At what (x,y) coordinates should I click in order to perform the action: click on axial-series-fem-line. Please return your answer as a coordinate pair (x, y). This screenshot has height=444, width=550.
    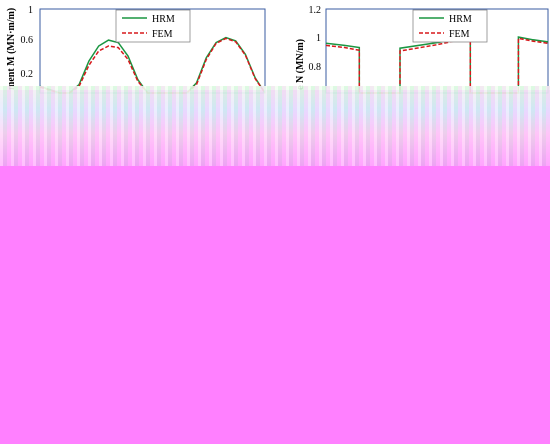
    Looking at the image, I should click on (437, 65).